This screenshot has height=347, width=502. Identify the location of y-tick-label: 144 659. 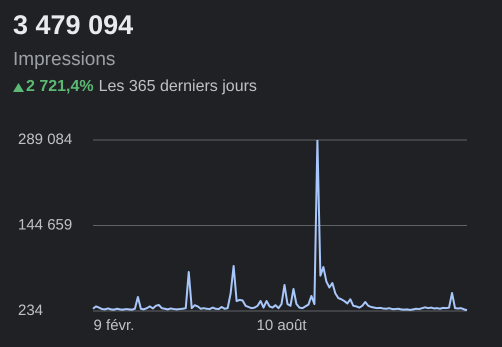
(45, 225).